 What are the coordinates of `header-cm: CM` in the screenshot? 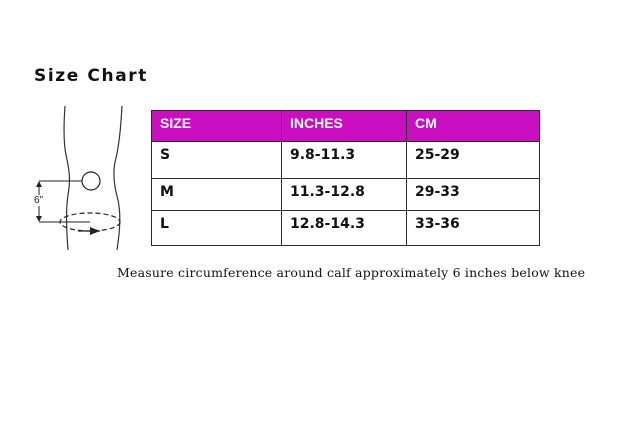 It's located at (473, 126).